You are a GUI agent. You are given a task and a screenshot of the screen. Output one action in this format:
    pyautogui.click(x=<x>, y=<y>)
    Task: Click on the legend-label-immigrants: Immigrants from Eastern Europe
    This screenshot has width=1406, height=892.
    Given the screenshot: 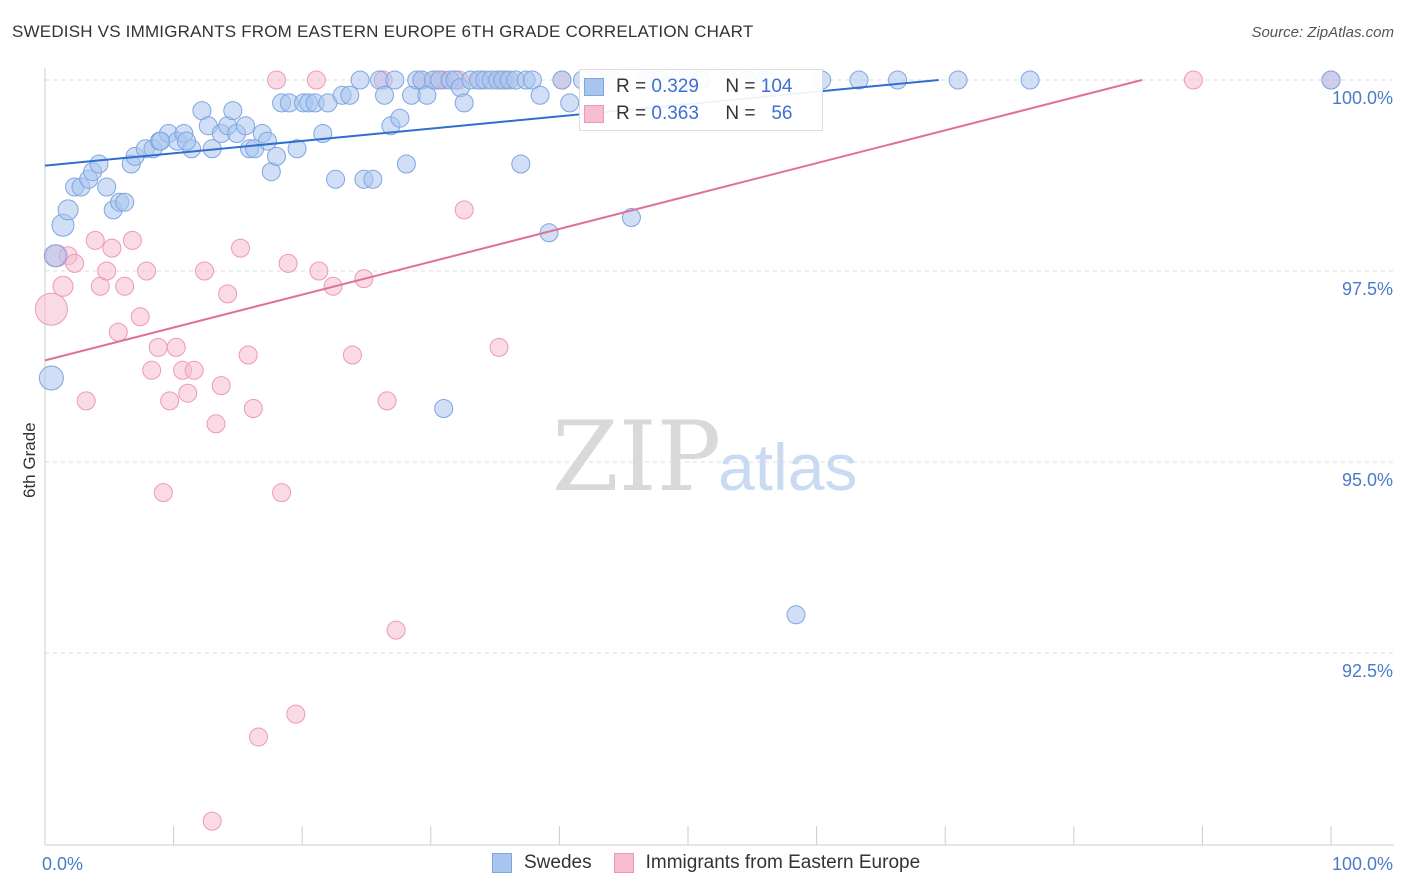 What is the action you would take?
    pyautogui.click(x=783, y=862)
    